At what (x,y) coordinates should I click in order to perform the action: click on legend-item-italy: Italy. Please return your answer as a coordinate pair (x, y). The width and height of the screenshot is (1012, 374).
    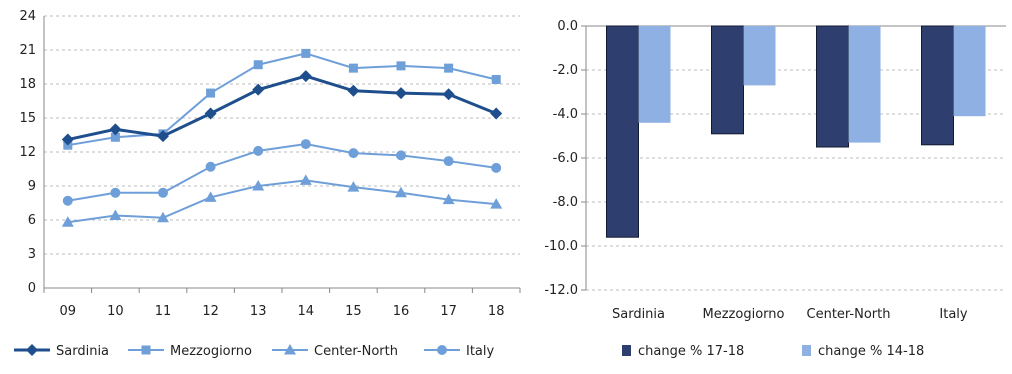
    Looking at the image, I should click on (459, 351).